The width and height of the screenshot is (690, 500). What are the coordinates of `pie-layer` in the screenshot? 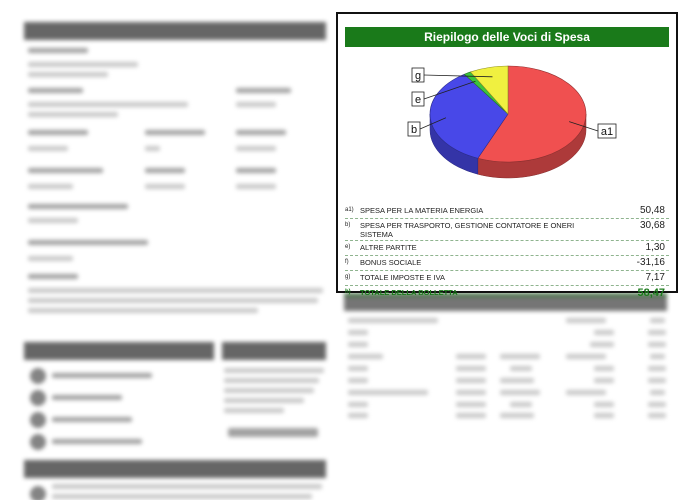 It's located at (508, 122).